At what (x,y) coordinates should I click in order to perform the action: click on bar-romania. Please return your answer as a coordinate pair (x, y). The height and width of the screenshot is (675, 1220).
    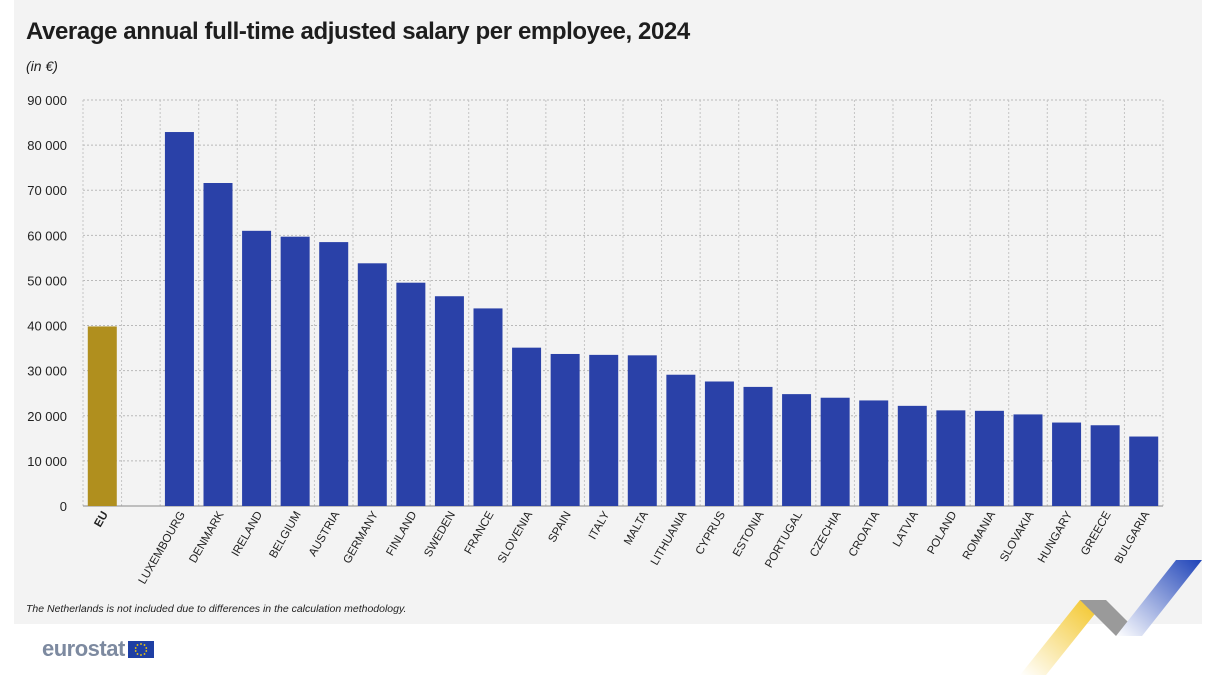
    Looking at the image, I should click on (989, 458).